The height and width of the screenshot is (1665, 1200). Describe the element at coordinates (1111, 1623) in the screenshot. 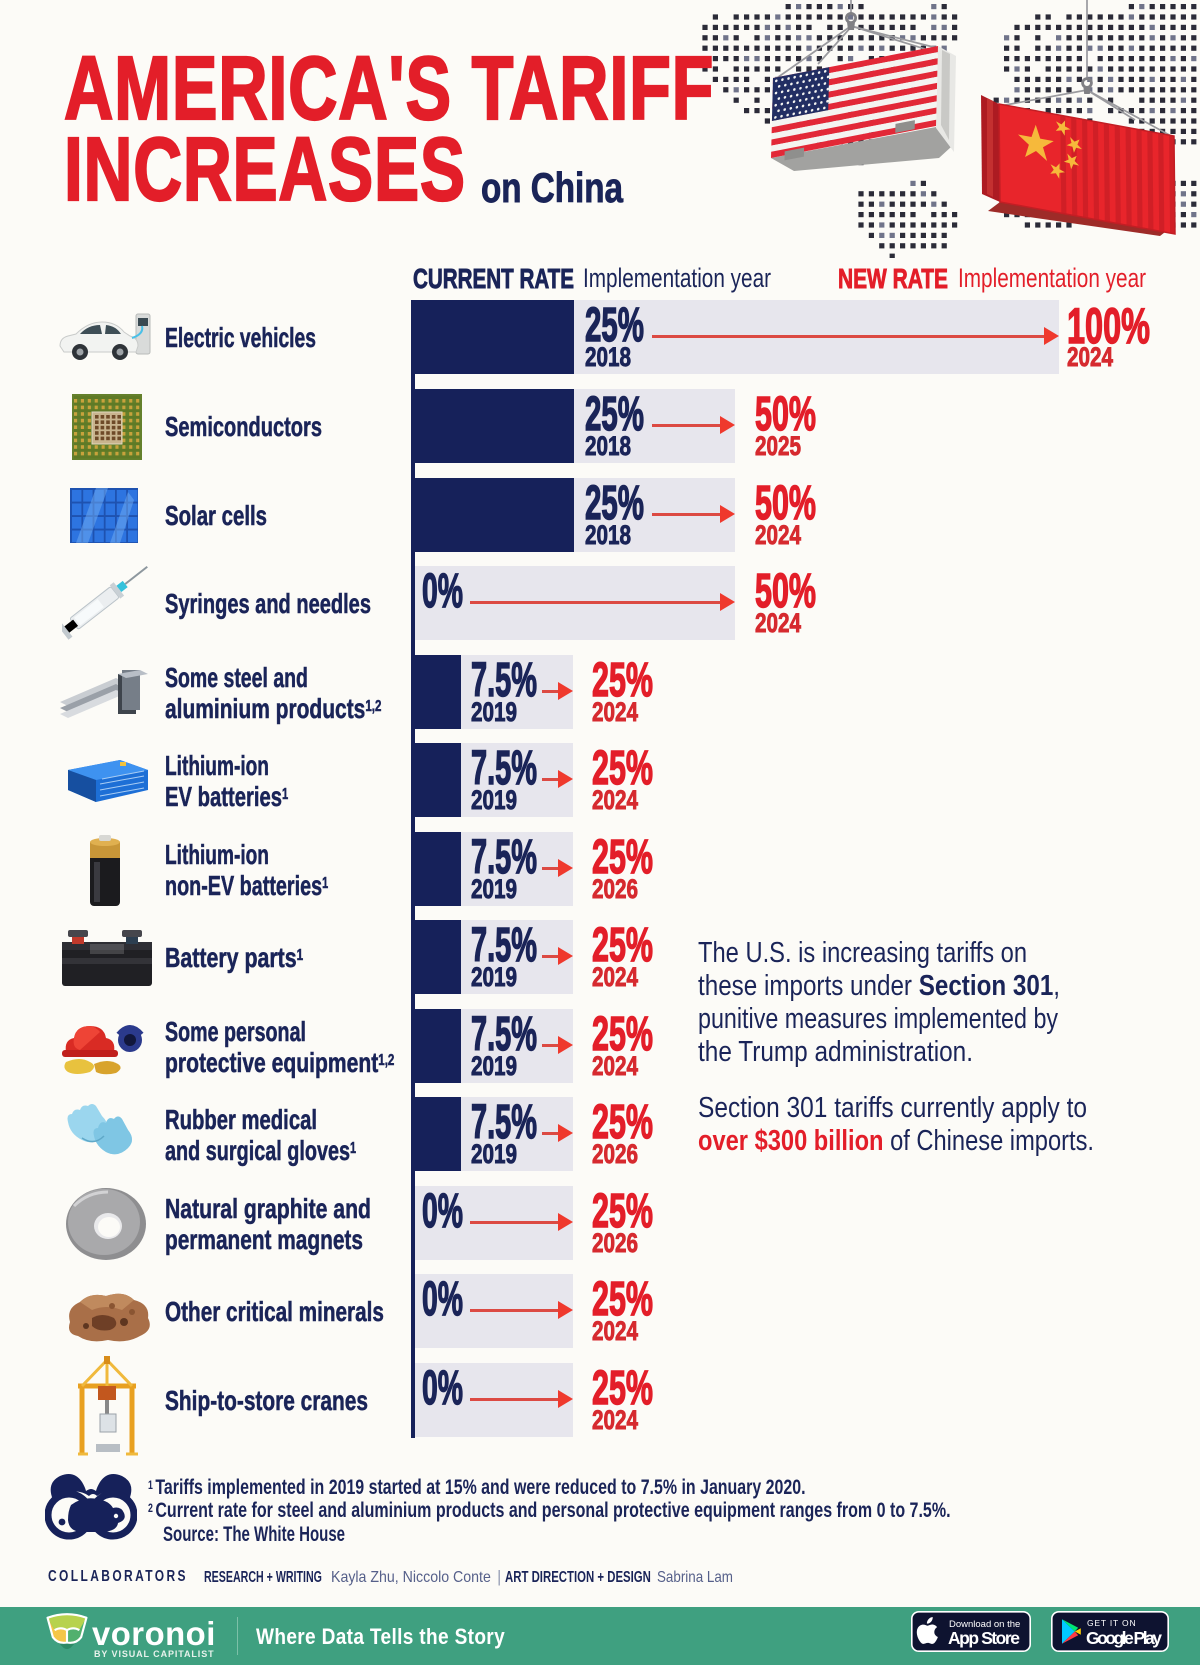

I see `svg-text: GET IT ON` at that location.